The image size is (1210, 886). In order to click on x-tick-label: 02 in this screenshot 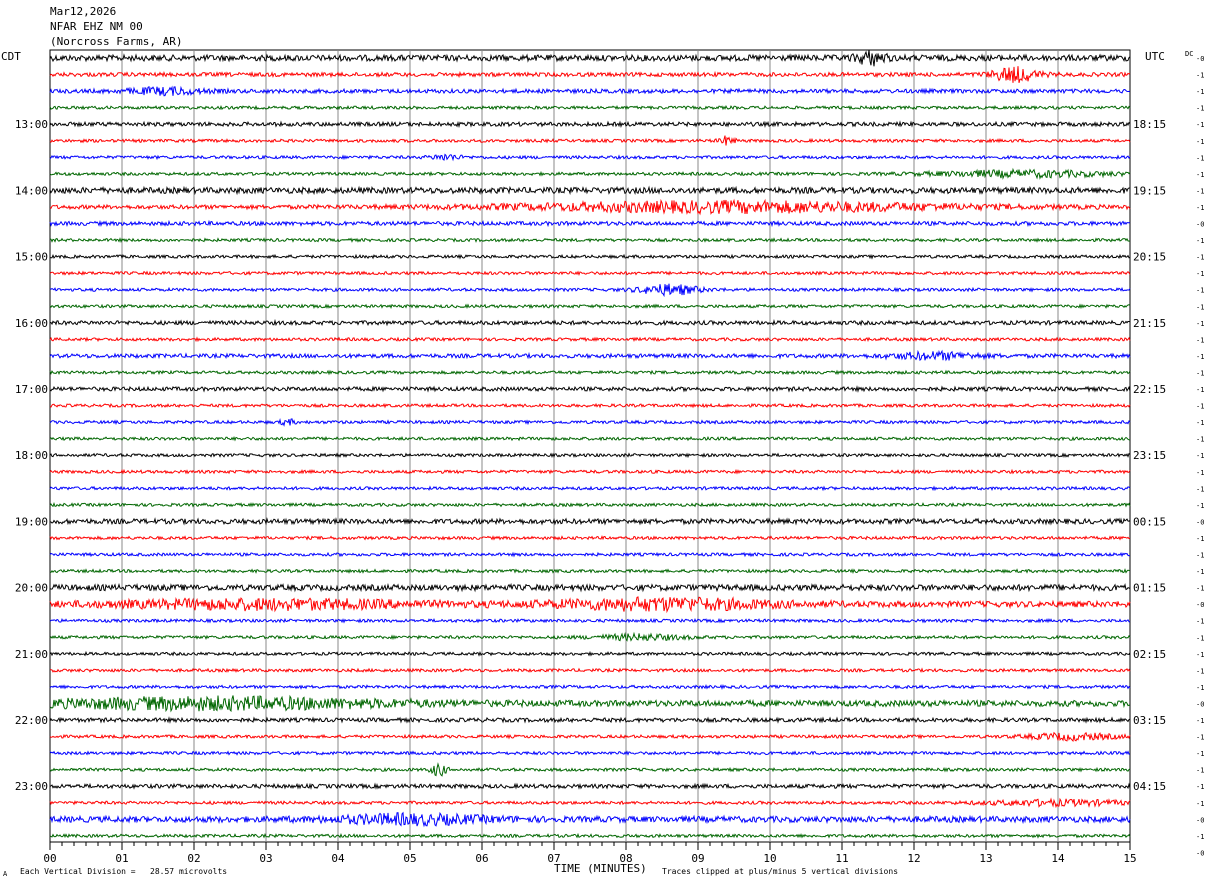, I will do `click(193, 858)`.